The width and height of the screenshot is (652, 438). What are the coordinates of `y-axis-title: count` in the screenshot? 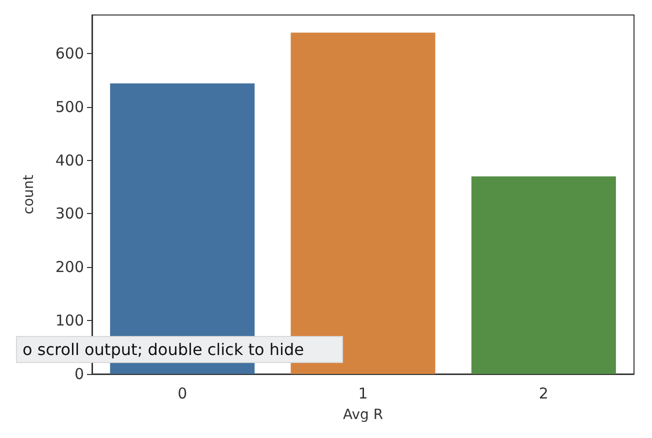 It's located at (29, 194).